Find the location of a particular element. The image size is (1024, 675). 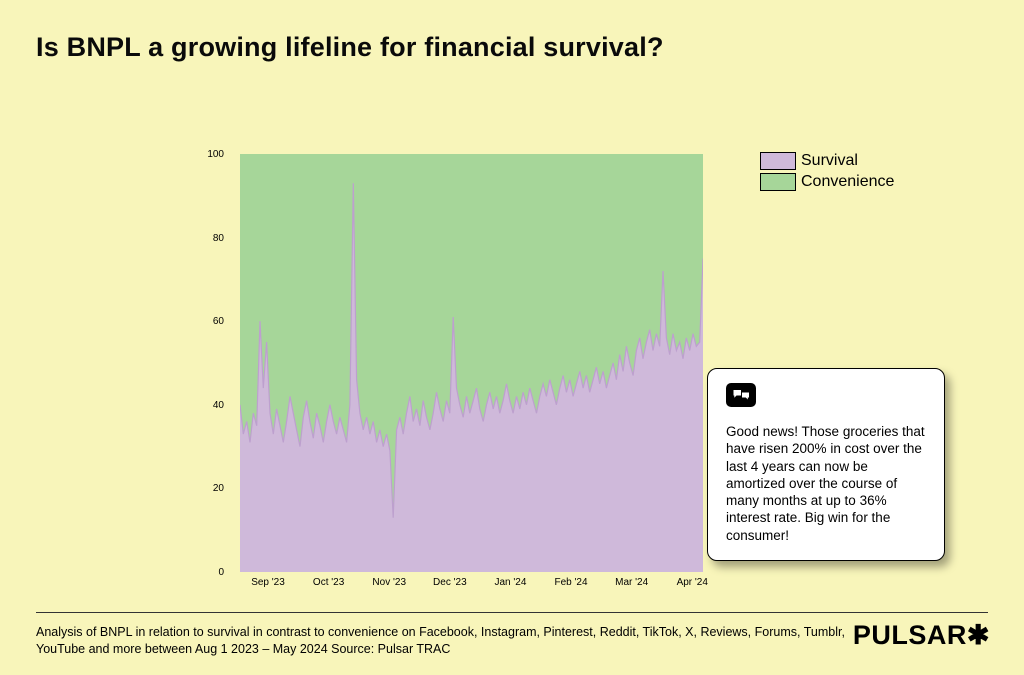

x-tick-label: Oct '23 is located at coordinates (328, 582).